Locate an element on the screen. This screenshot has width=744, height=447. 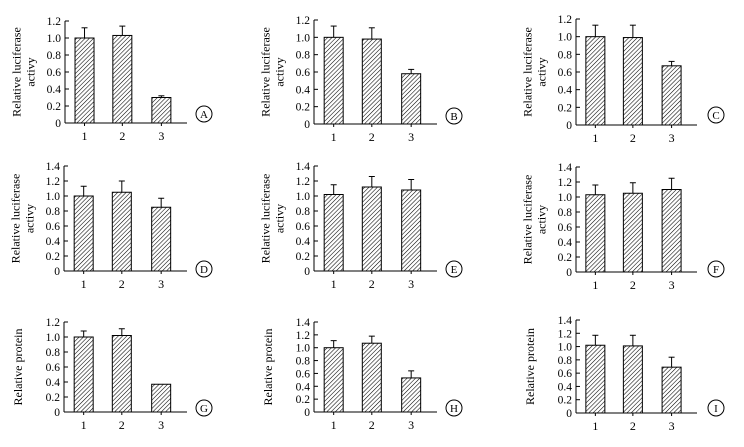
panel-badge-label: G is located at coordinates (204, 409).